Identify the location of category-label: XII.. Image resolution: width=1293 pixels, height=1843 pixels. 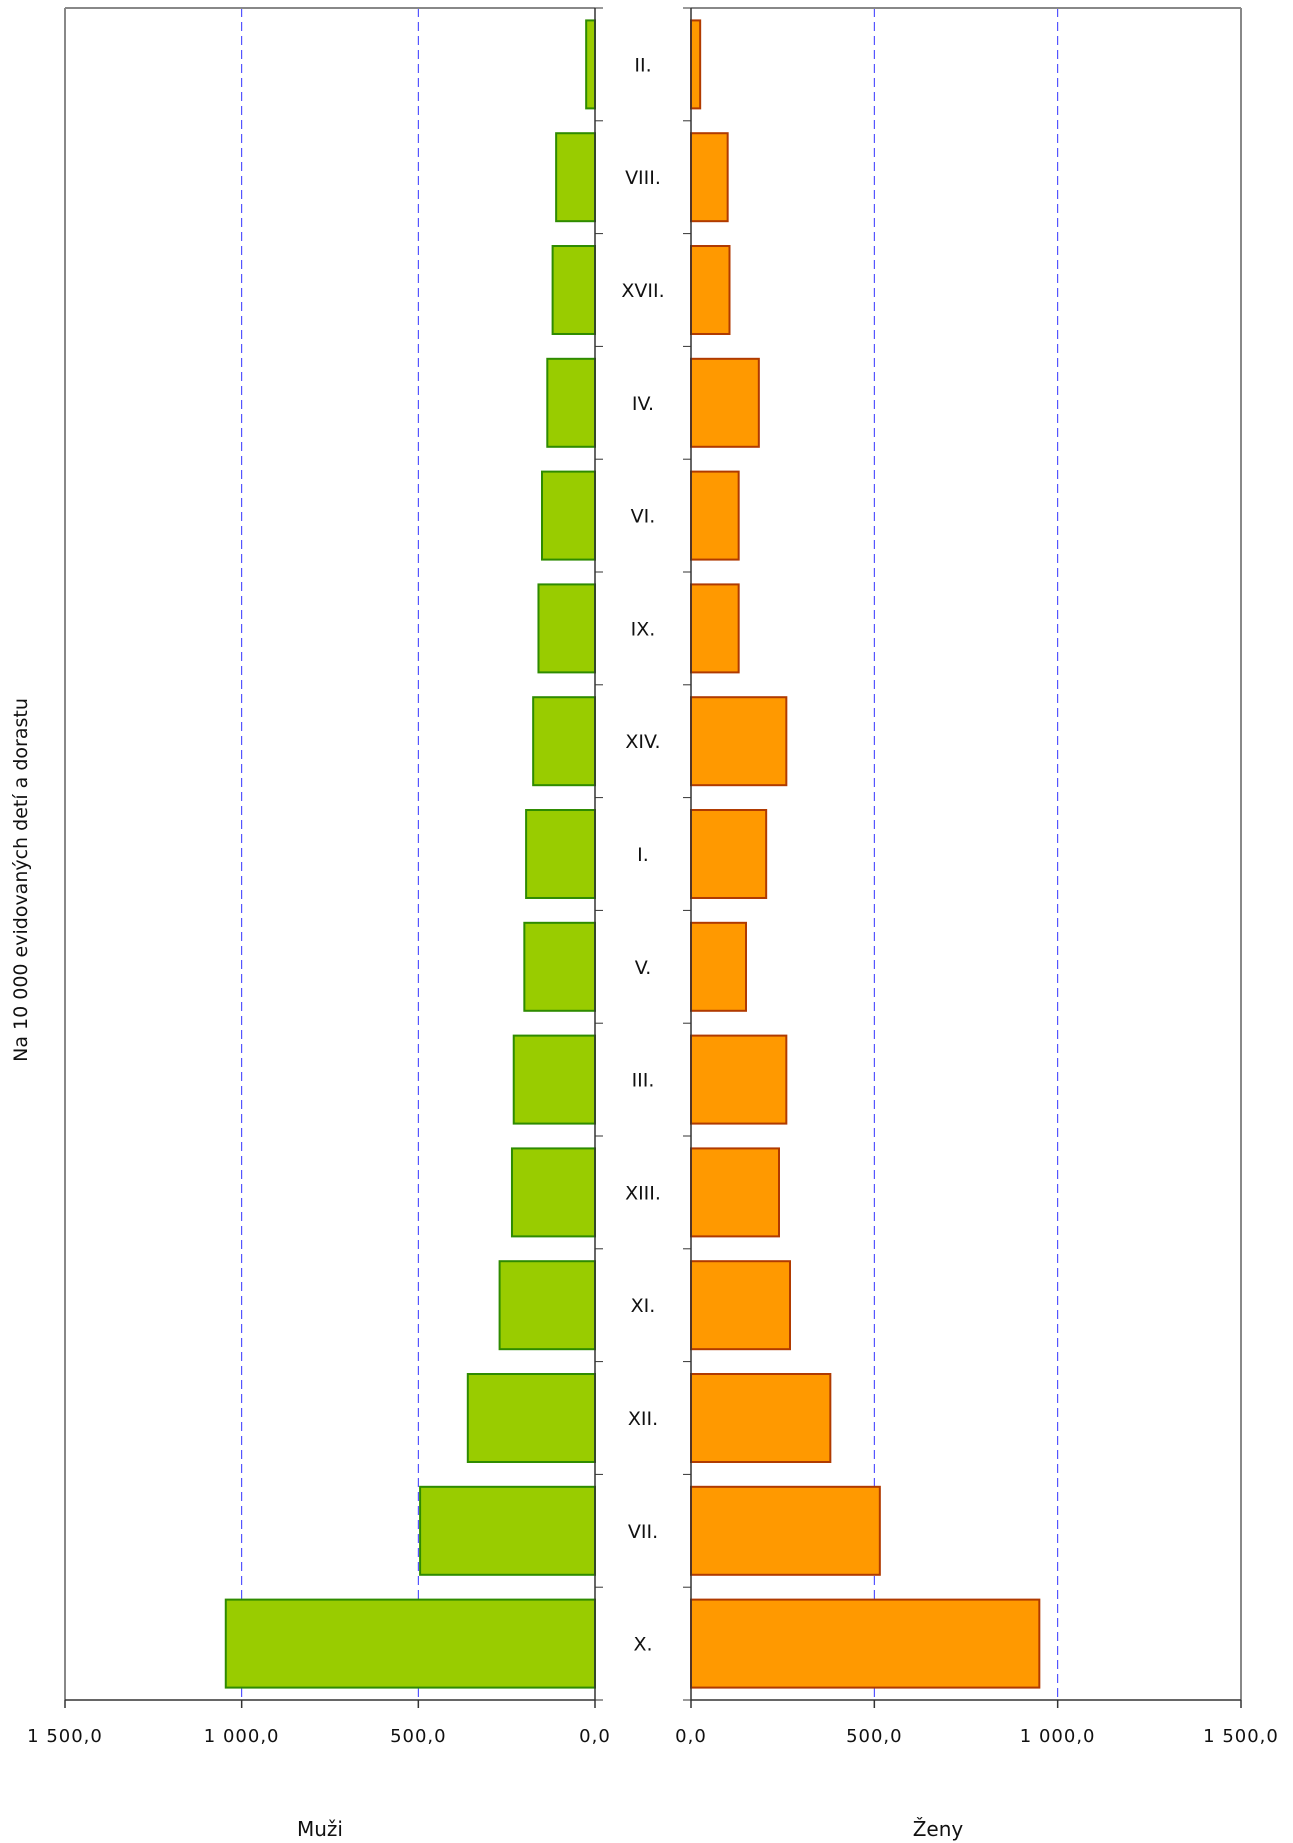
(643, 1419).